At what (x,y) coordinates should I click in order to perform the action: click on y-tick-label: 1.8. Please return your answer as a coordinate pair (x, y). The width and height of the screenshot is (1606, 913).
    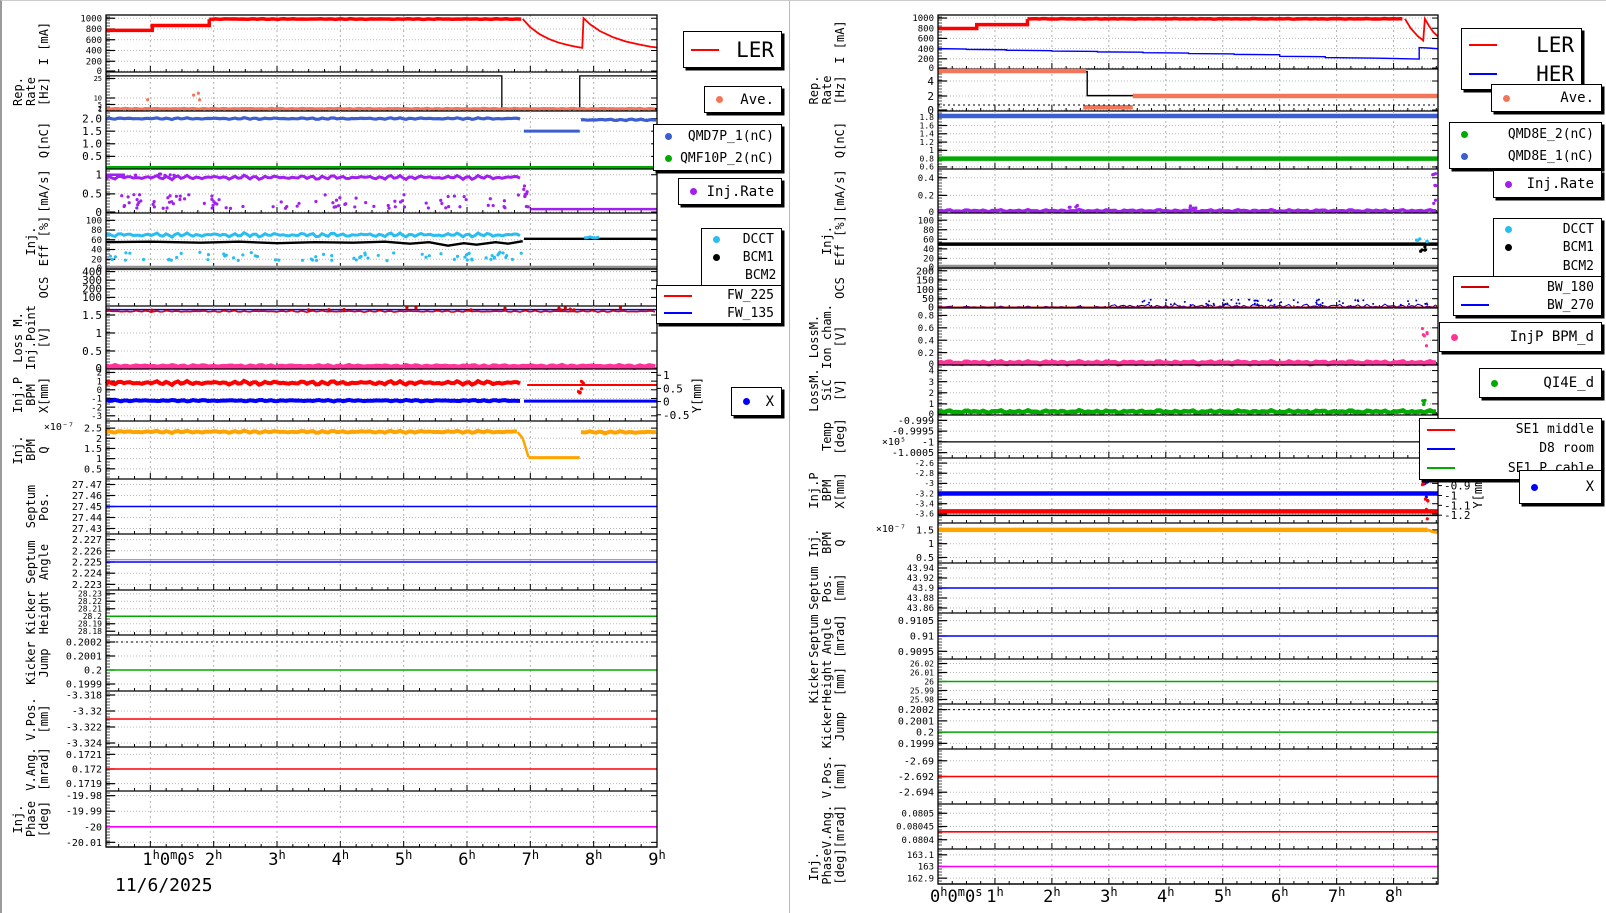
    Looking at the image, I should click on (927, 117).